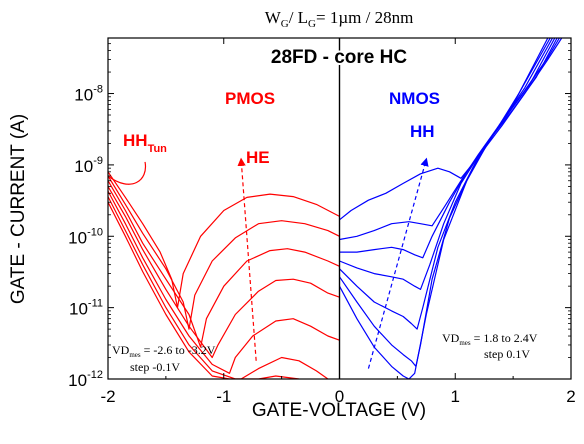 This screenshot has height=444, width=584. Describe the element at coordinates (414, 98) in the screenshot. I see `nmos-label: NMOS` at that location.